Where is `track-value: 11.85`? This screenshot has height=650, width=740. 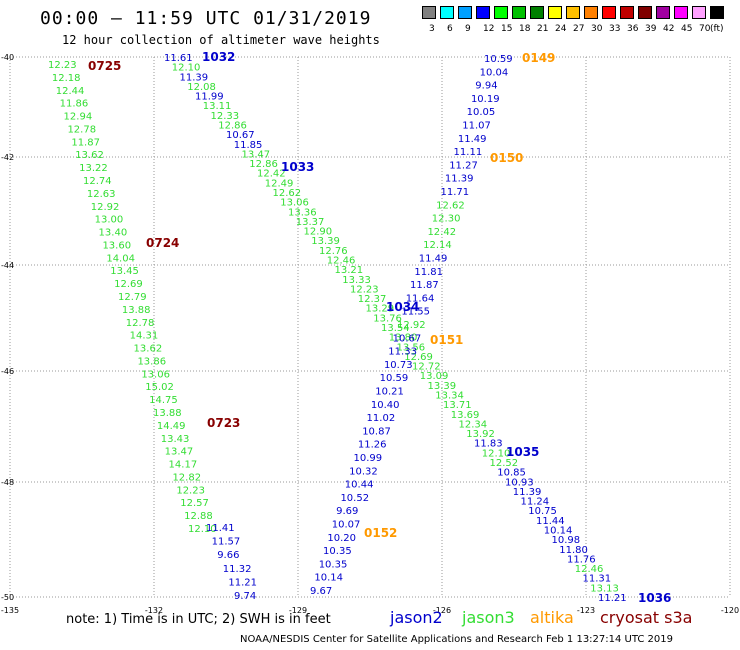
track-value: 11.85 is located at coordinates (248, 145).